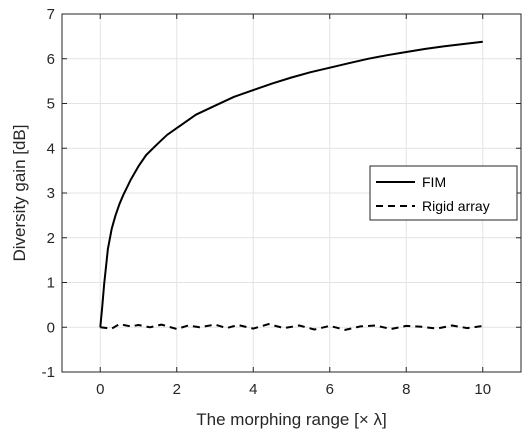 The height and width of the screenshot is (432, 528). Describe the element at coordinates (406, 389) in the screenshot. I see `x-tick-label: 8` at that location.